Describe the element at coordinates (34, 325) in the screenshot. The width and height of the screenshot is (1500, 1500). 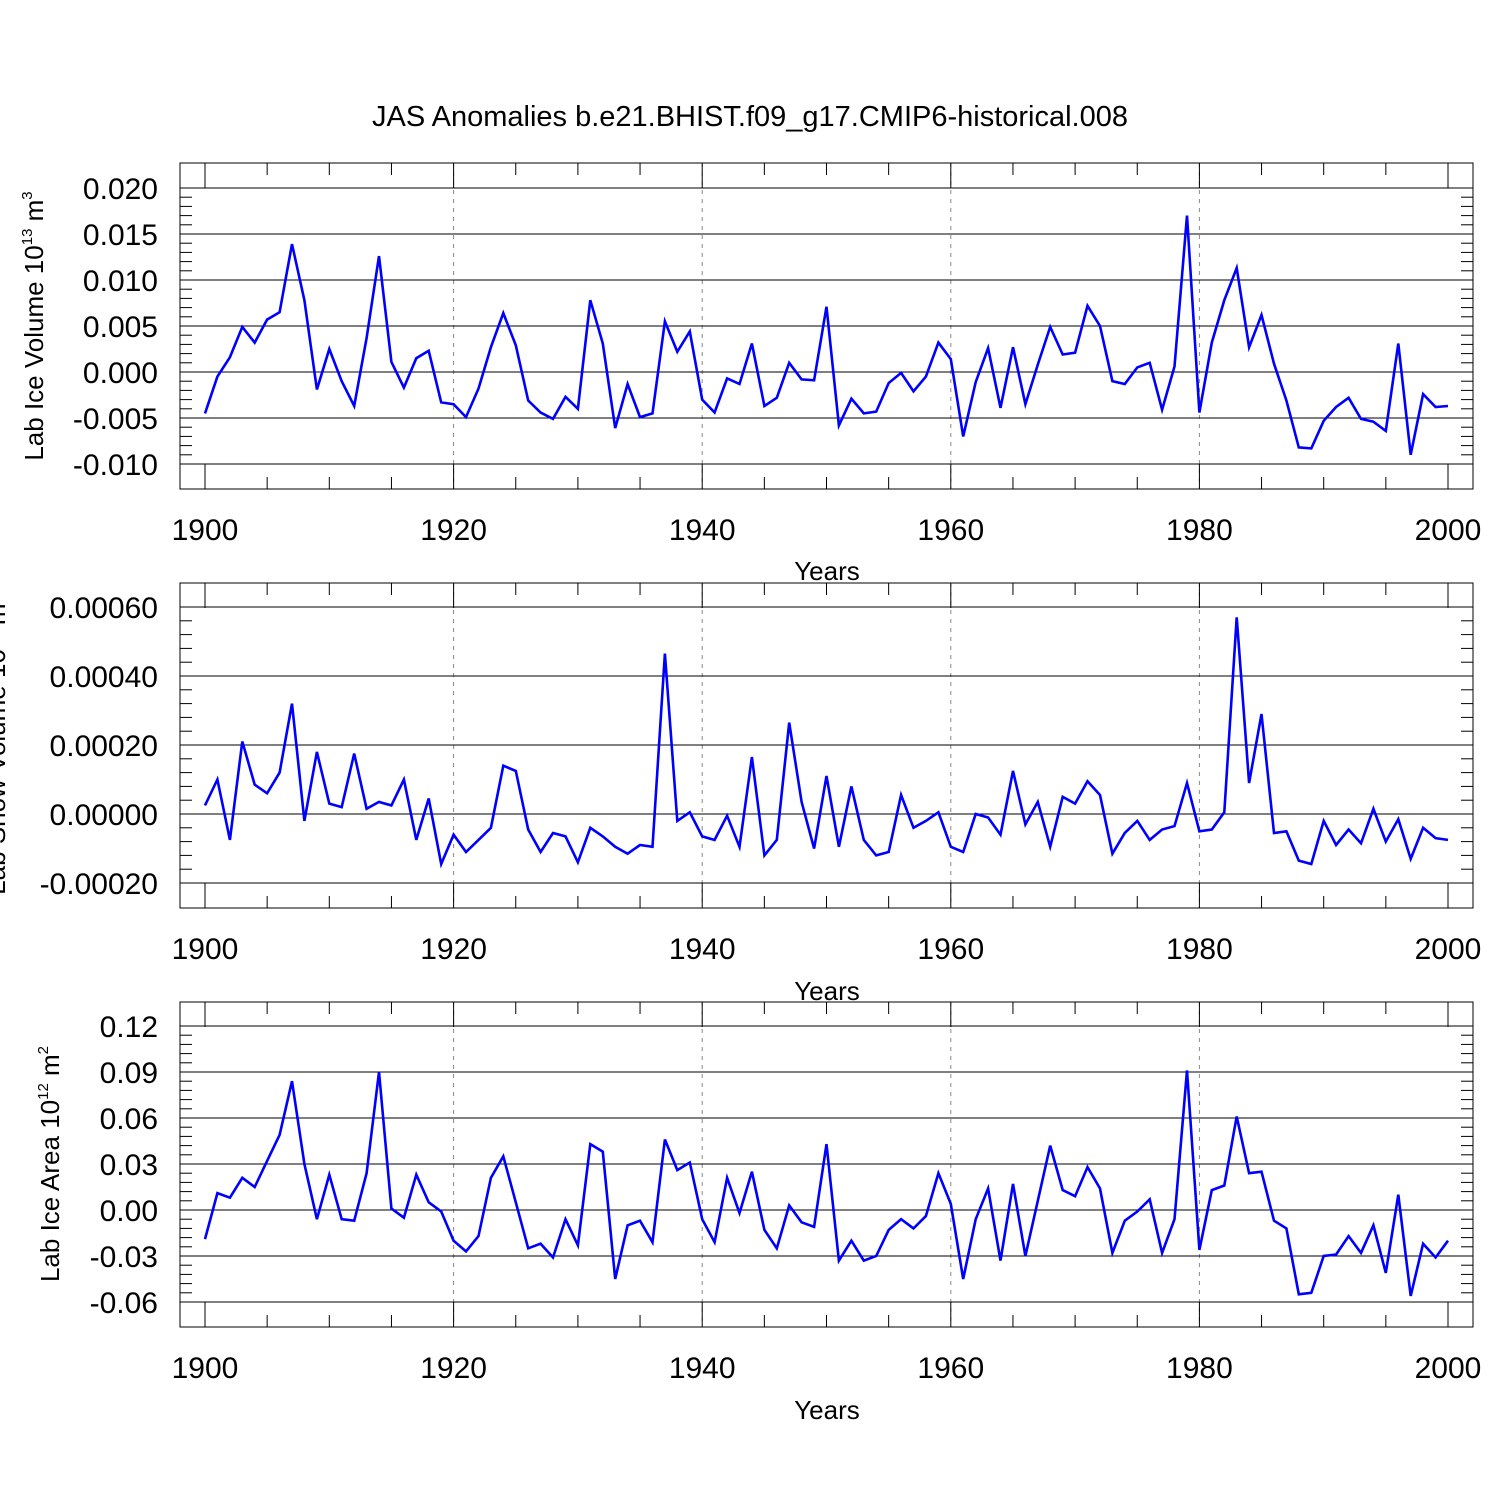
I see `y-axis-title: Lab Ice Volume 1013 m3` at that location.